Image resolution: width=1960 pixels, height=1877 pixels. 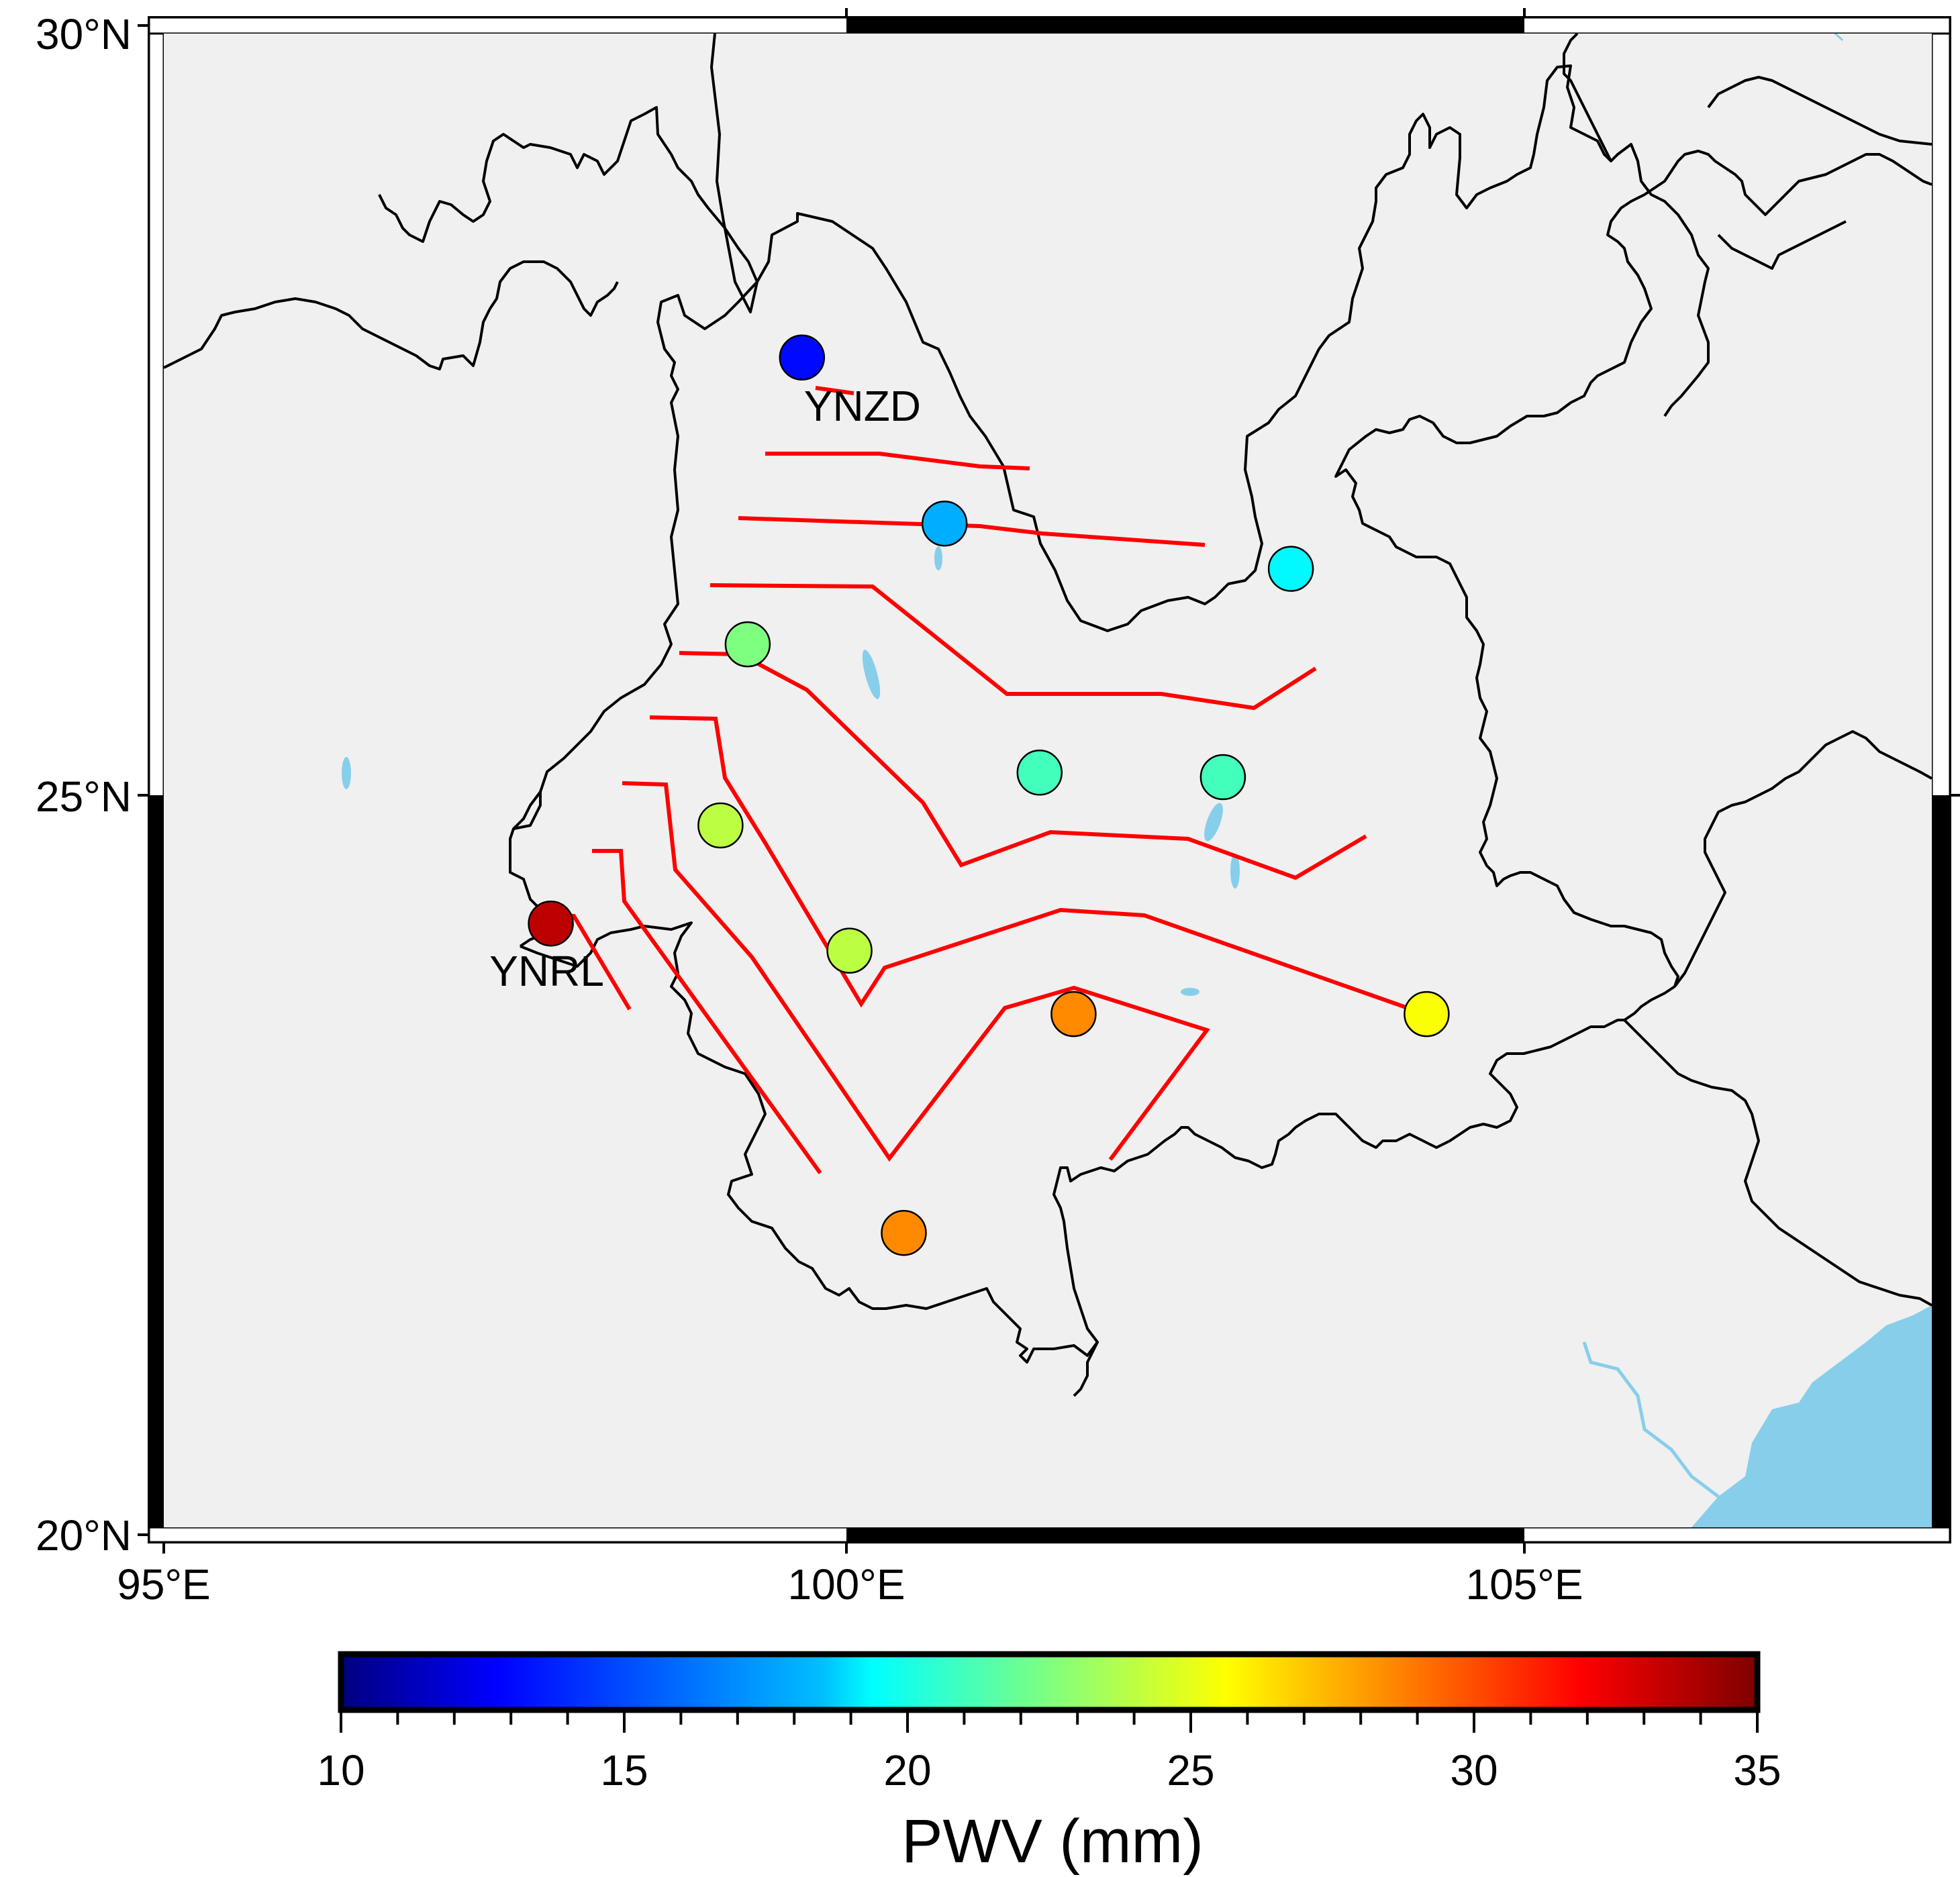 I want to click on colorbar-title: PWV (mm), so click(x=1052, y=1841).